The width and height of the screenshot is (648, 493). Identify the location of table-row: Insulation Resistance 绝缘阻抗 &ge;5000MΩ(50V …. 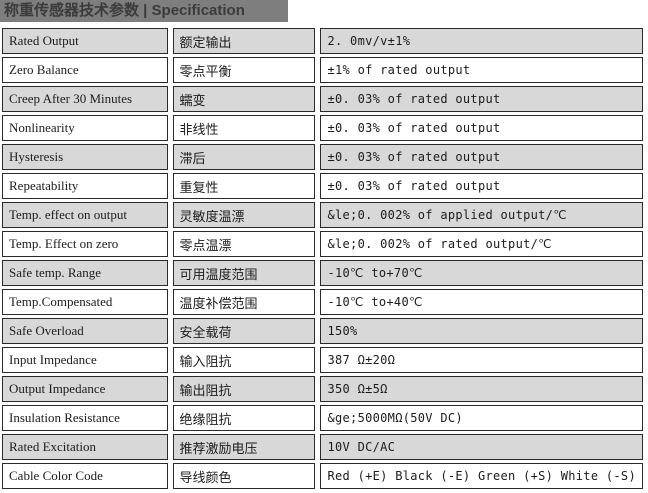
(322, 418).